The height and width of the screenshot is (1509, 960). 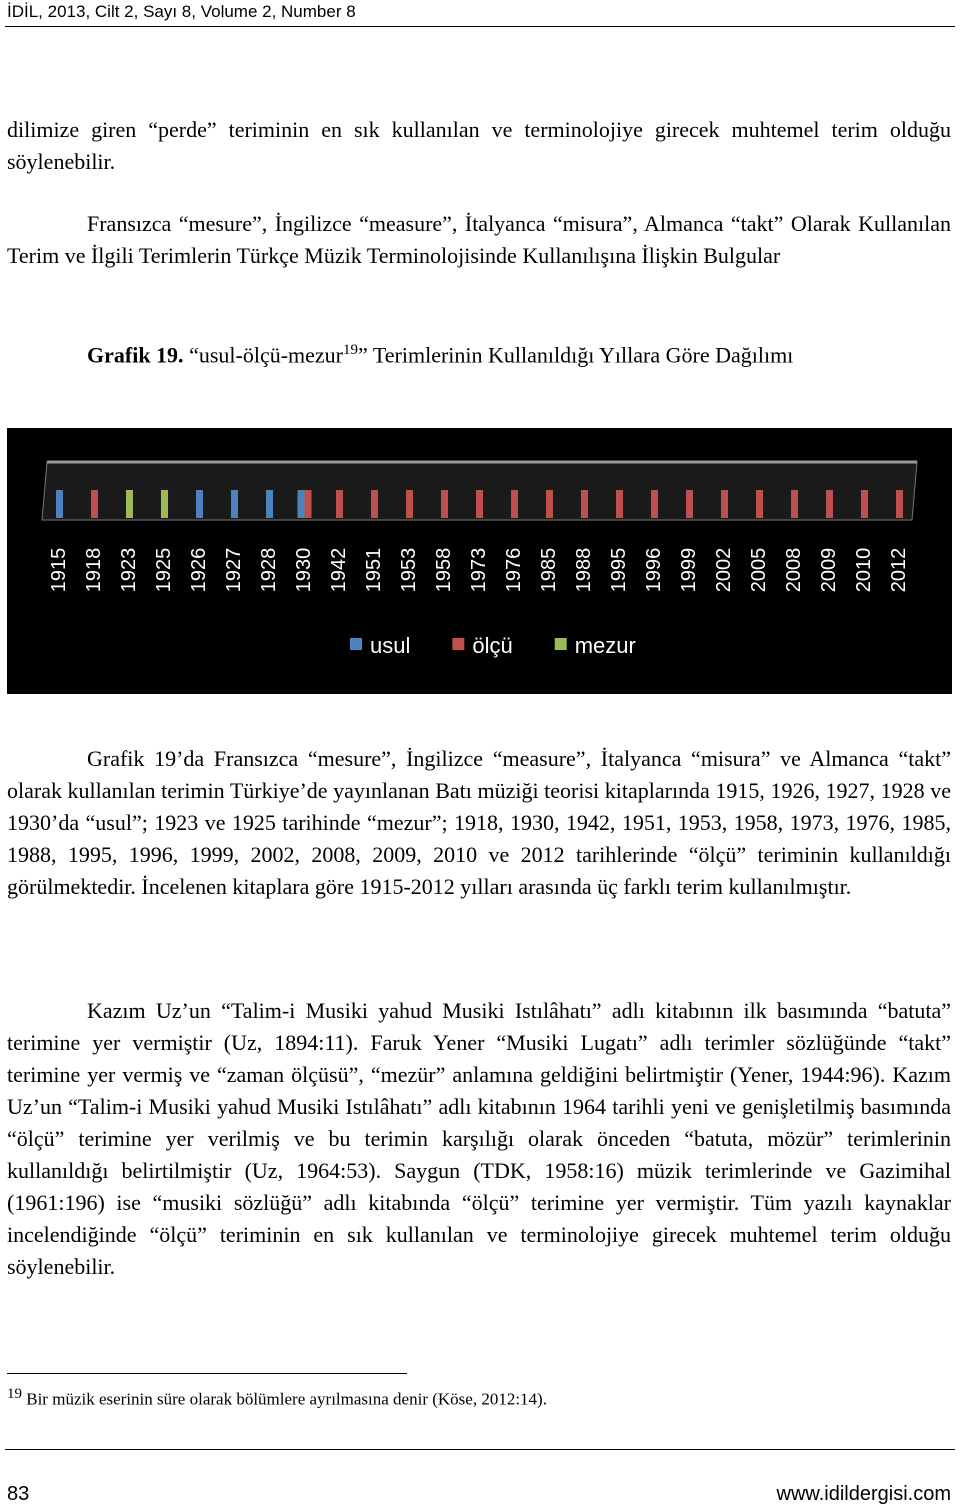 What do you see at coordinates (266, 355) in the screenshot?
I see `caption-text: “usul-ölçü-mezur` at bounding box center [266, 355].